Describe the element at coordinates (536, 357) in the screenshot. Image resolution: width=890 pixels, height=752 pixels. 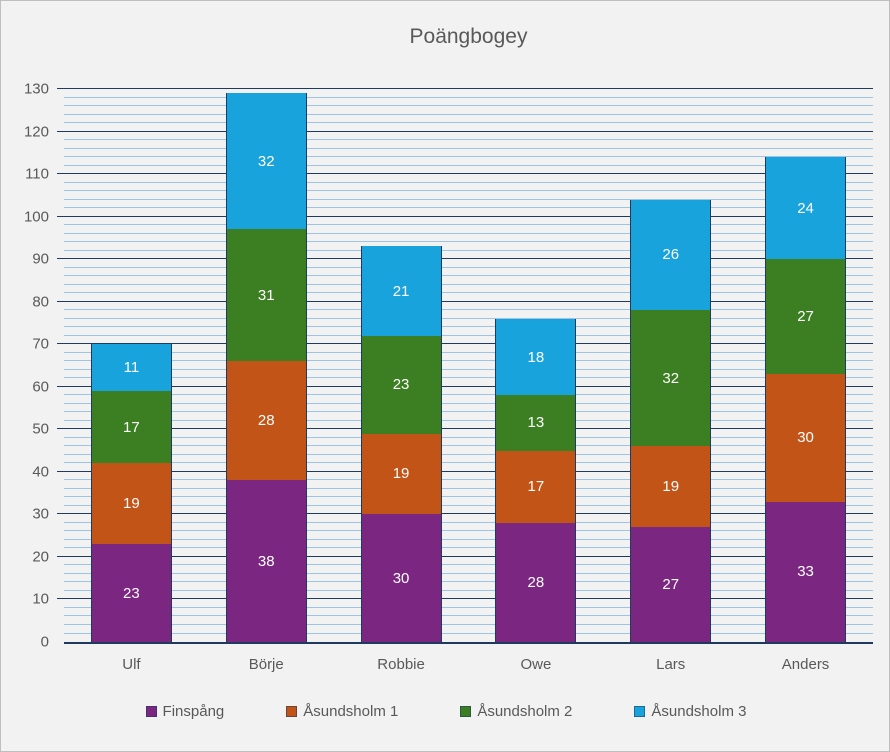
I see `bar-segment-series-4: 18` at that location.